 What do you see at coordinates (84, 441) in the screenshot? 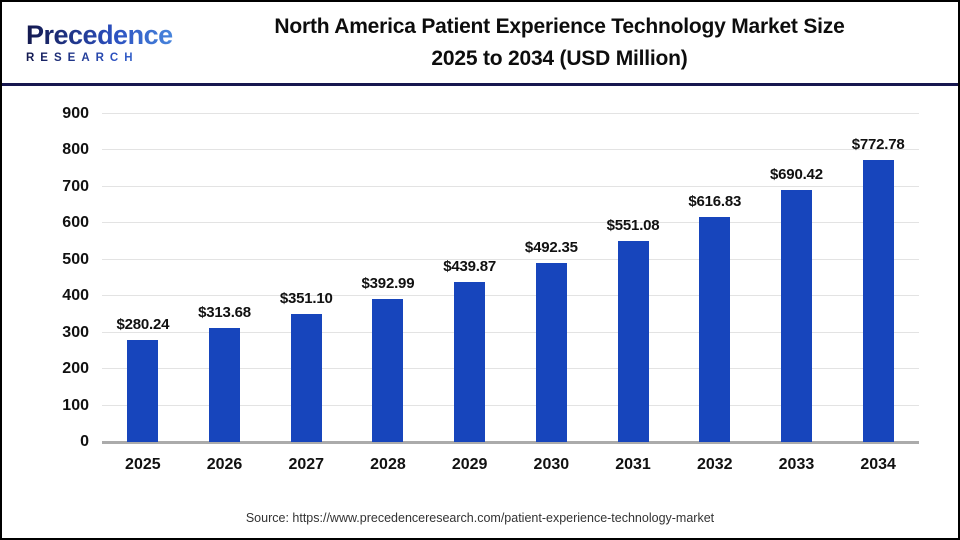
I see `y-axis-label-0: 0` at bounding box center [84, 441].